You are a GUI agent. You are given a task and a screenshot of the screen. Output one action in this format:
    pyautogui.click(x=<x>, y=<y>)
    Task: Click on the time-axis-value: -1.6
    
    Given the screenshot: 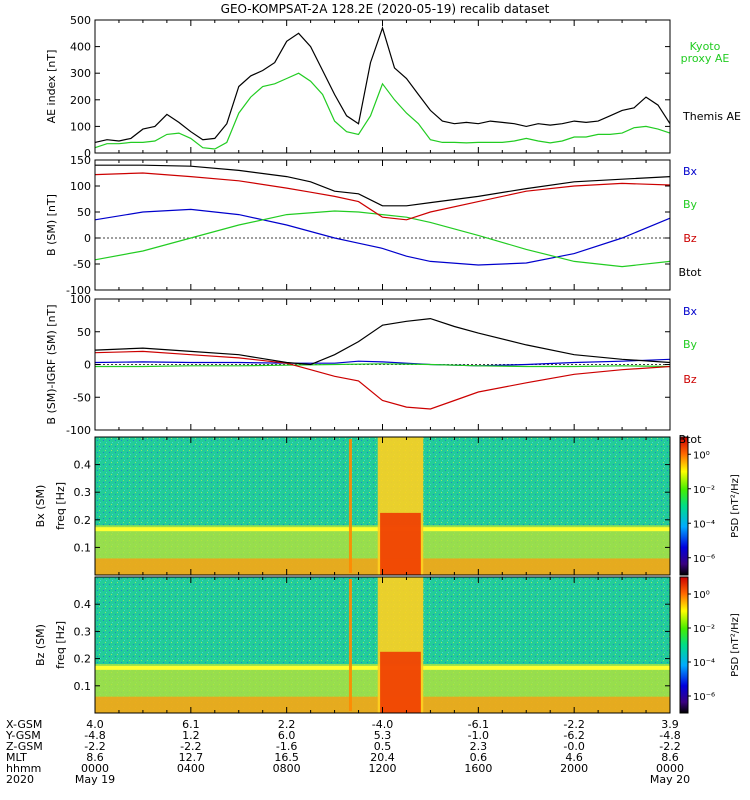 What is the action you would take?
    pyautogui.click(x=286, y=746)
    